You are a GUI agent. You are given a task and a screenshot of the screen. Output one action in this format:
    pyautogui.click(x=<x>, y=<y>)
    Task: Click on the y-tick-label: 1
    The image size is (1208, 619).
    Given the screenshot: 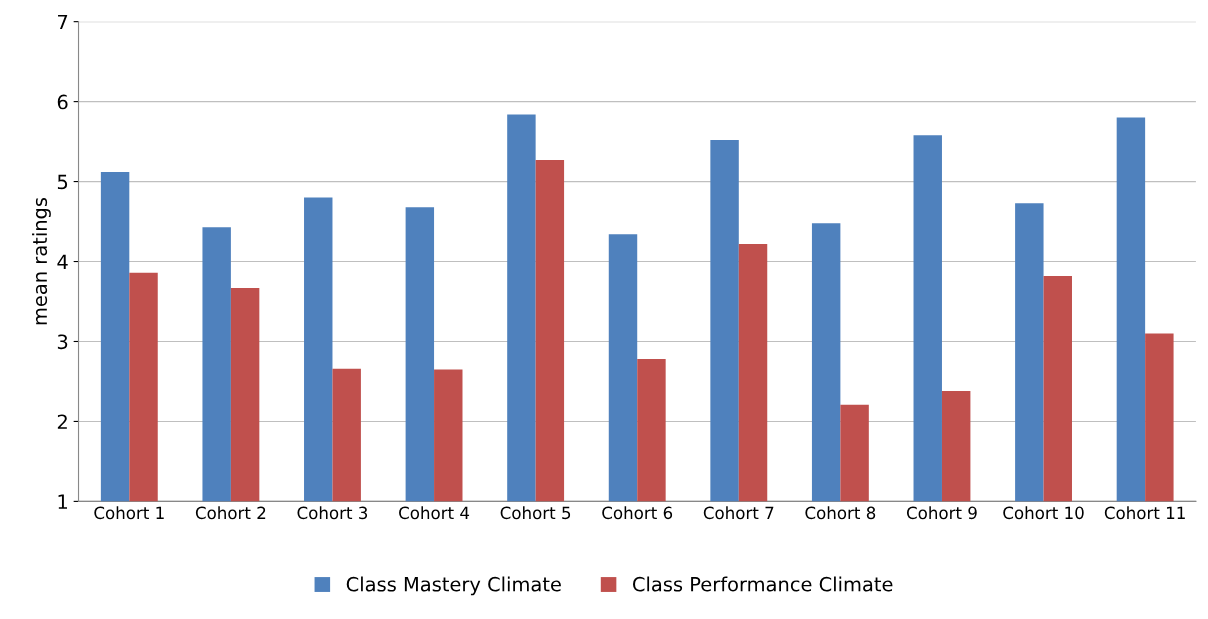 What is the action you would take?
    pyautogui.click(x=62, y=501)
    